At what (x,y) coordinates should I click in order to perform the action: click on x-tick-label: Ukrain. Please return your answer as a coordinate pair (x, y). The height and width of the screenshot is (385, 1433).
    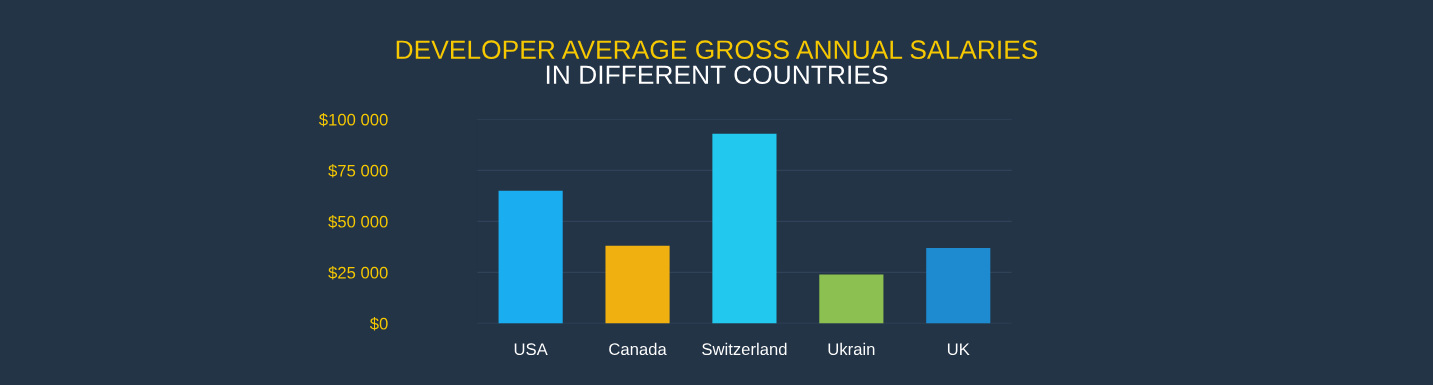
    Looking at the image, I should click on (851, 349).